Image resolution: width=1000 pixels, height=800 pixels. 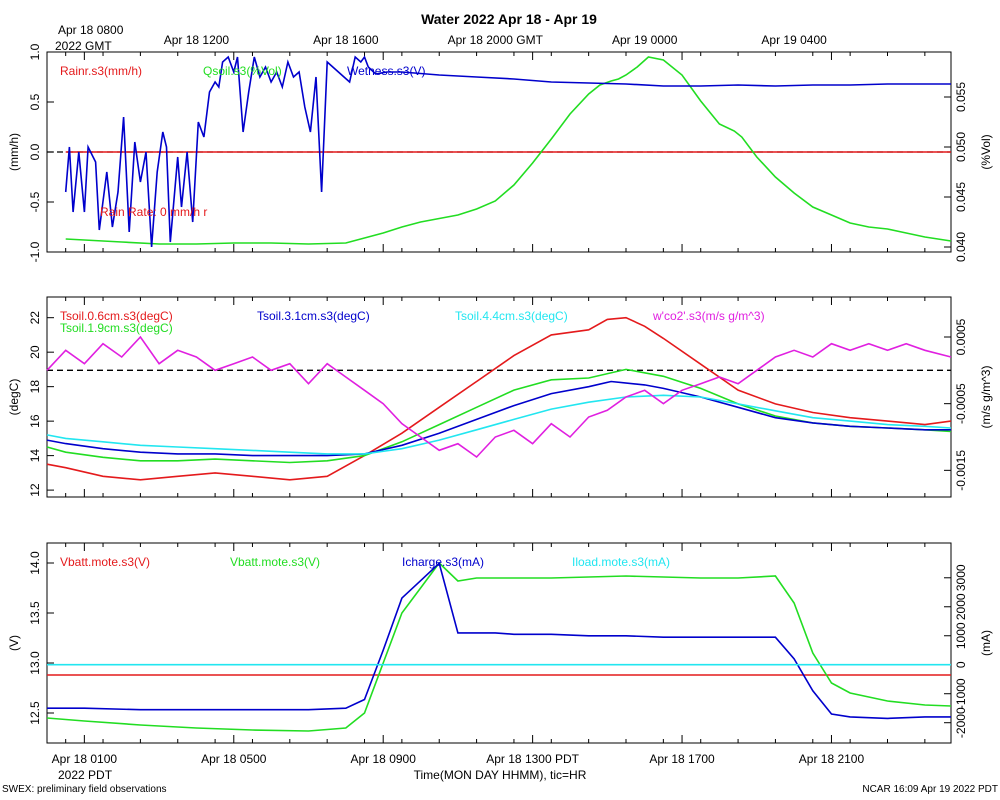 I want to click on chart-title: Water 2022 Apr 18 - Apr 19, so click(x=509, y=19).